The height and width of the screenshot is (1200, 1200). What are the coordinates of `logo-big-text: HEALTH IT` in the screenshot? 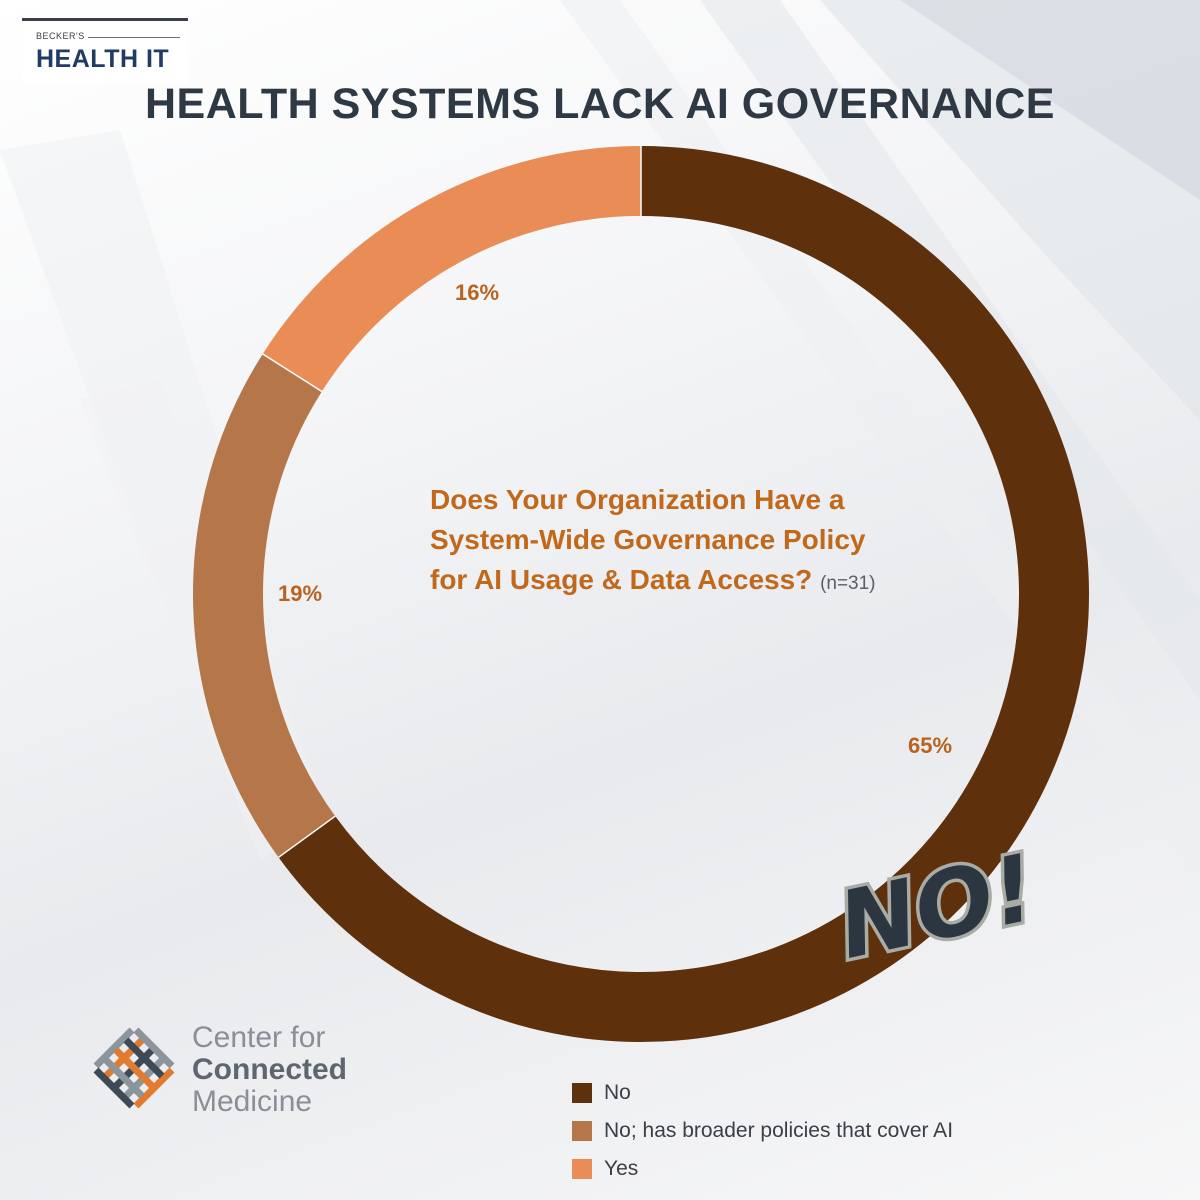 It's located at (103, 59).